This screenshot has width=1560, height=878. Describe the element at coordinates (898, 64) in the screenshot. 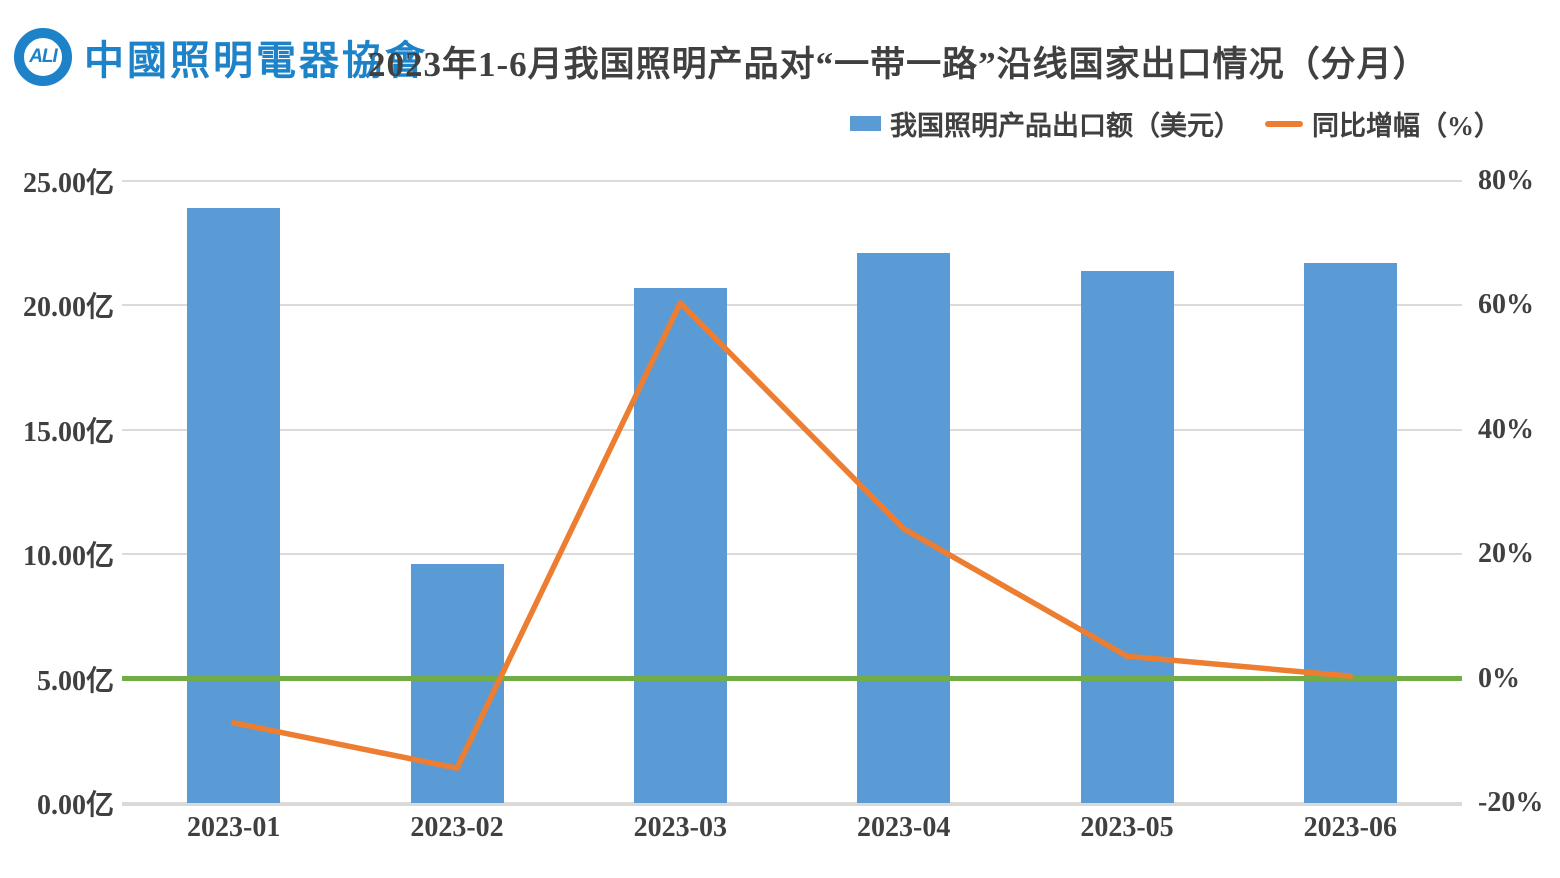

I see `chart-title: 2023年1-6月我国照明产品对“一带一路”沿线国家出口情况（分月）` at that location.